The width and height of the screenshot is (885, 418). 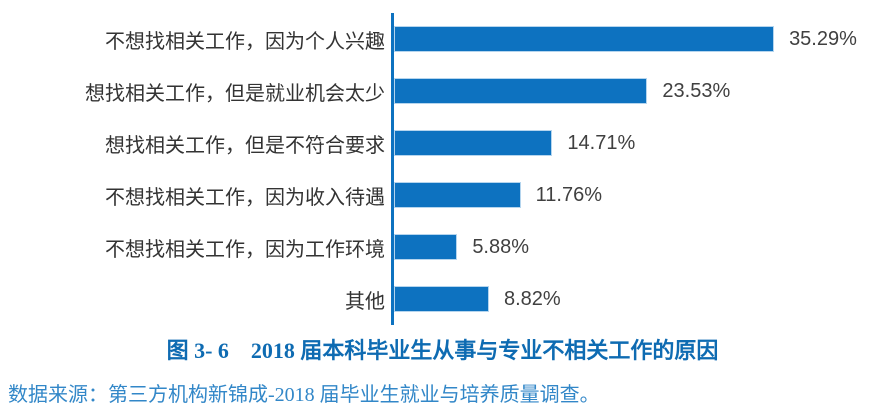 What do you see at coordinates (638, 247) in the screenshot?
I see `bar-area: 5.88%` at bounding box center [638, 247].